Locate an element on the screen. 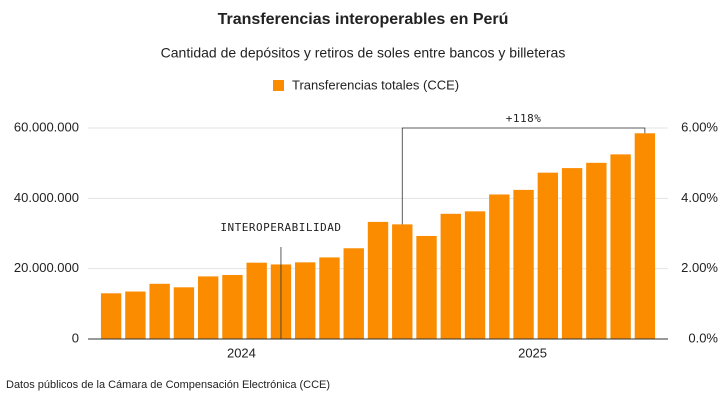 The height and width of the screenshot is (402, 727). y-tick-label: 20.000.000 is located at coordinates (46, 267).